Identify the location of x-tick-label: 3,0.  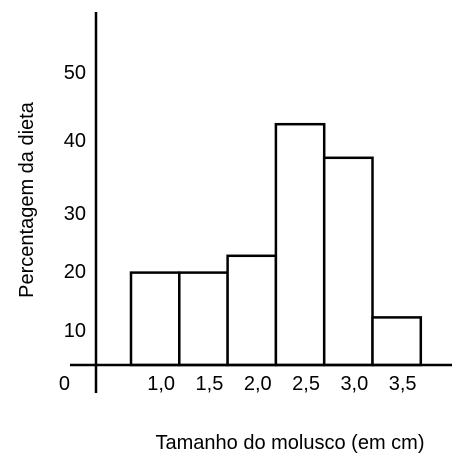
(354, 384).